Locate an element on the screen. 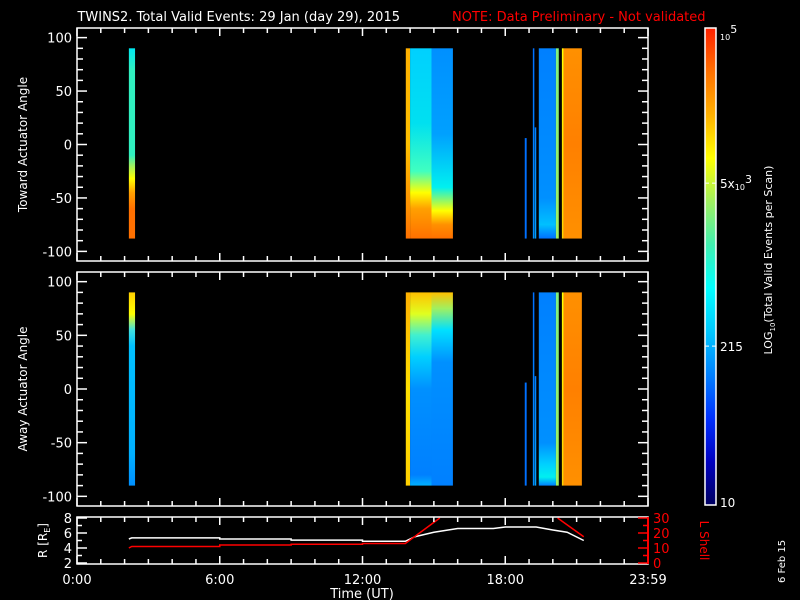 This screenshot has height=600, width=800. label-prefix: LOG is located at coordinates (768, 343).